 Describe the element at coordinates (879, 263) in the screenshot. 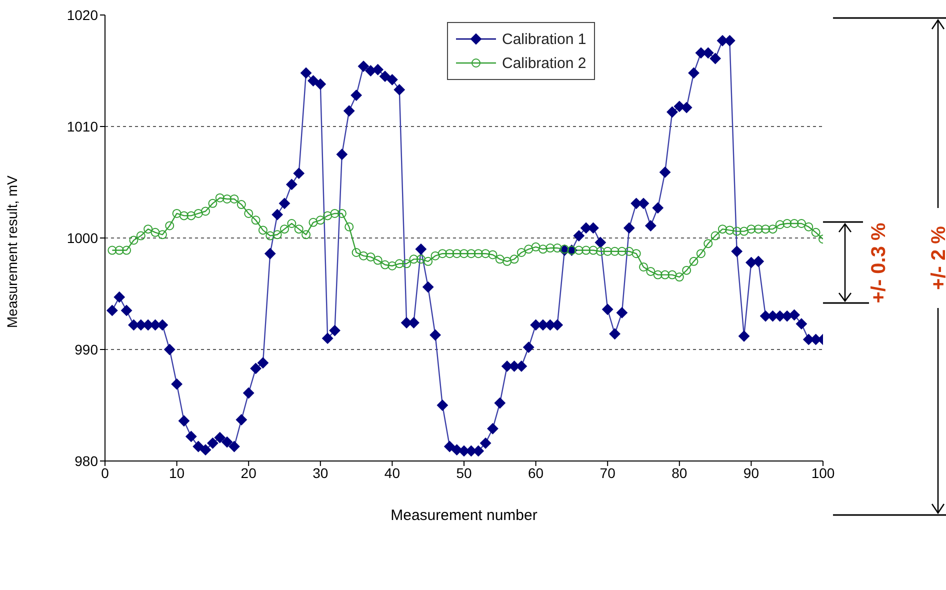

I see `text: +/- 0.3 %` at that location.